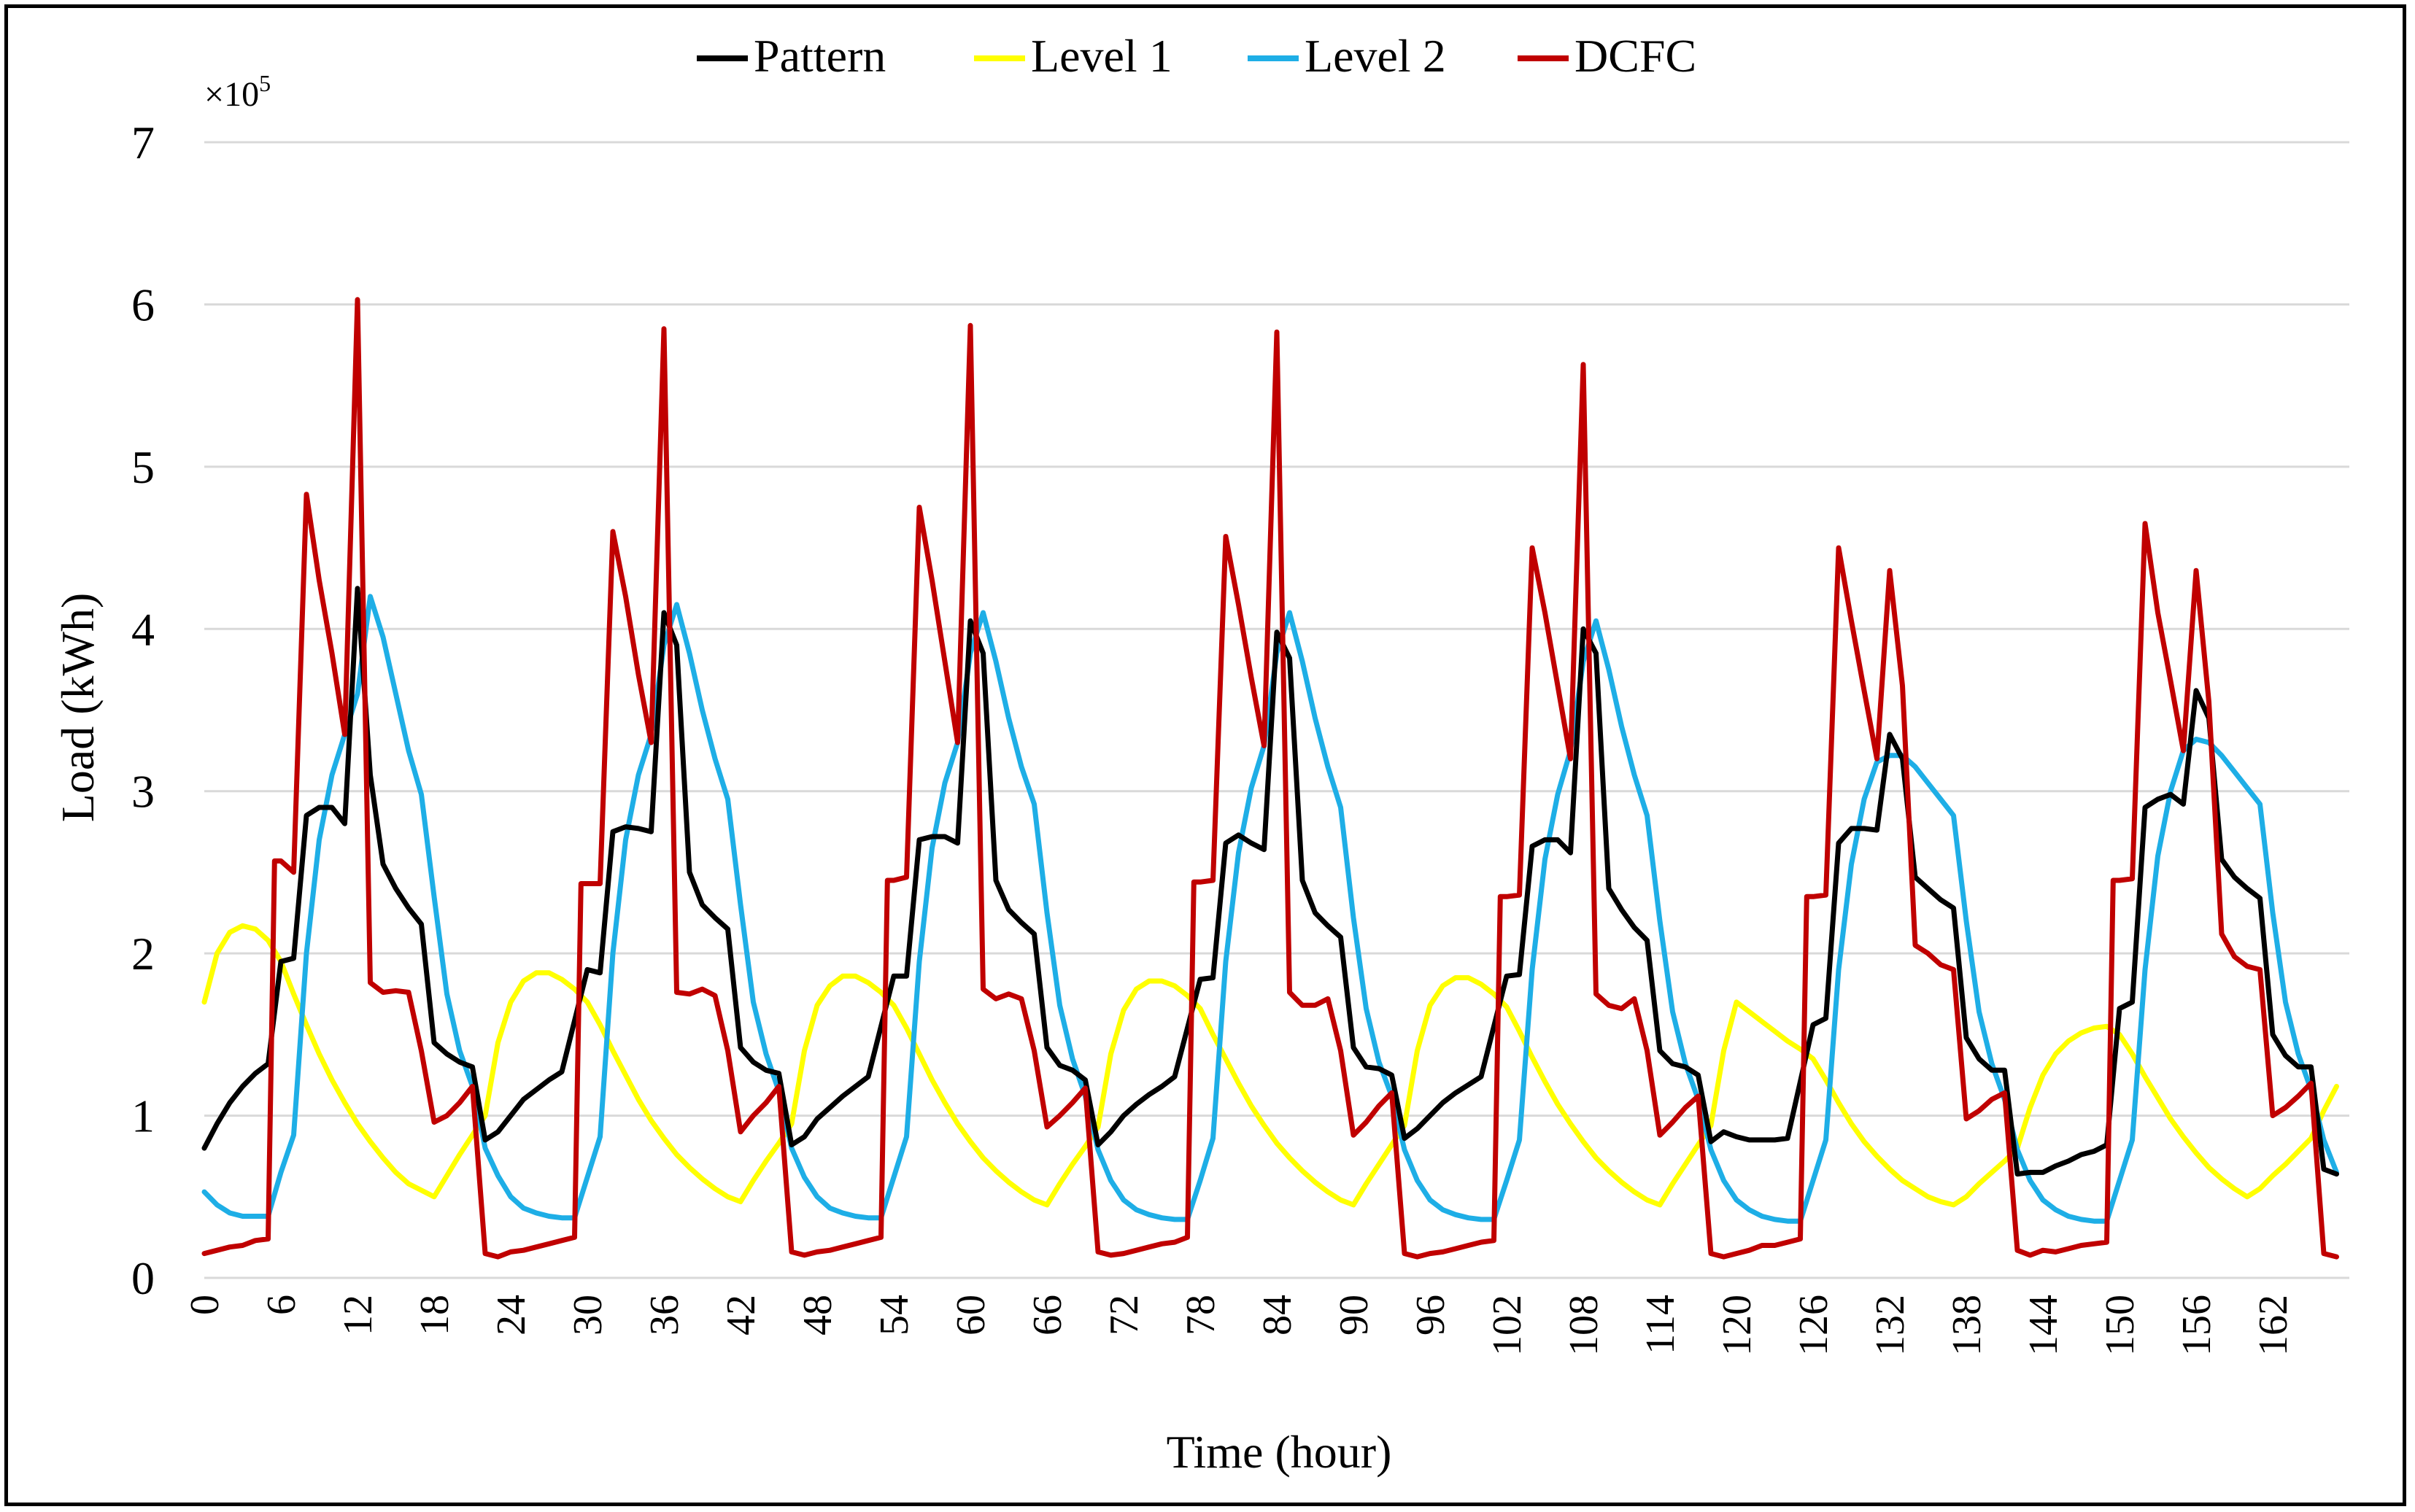 This screenshot has height=1512, width=2415. Describe the element at coordinates (741, 1315) in the screenshot. I see `x-tick-label: 42` at that location.